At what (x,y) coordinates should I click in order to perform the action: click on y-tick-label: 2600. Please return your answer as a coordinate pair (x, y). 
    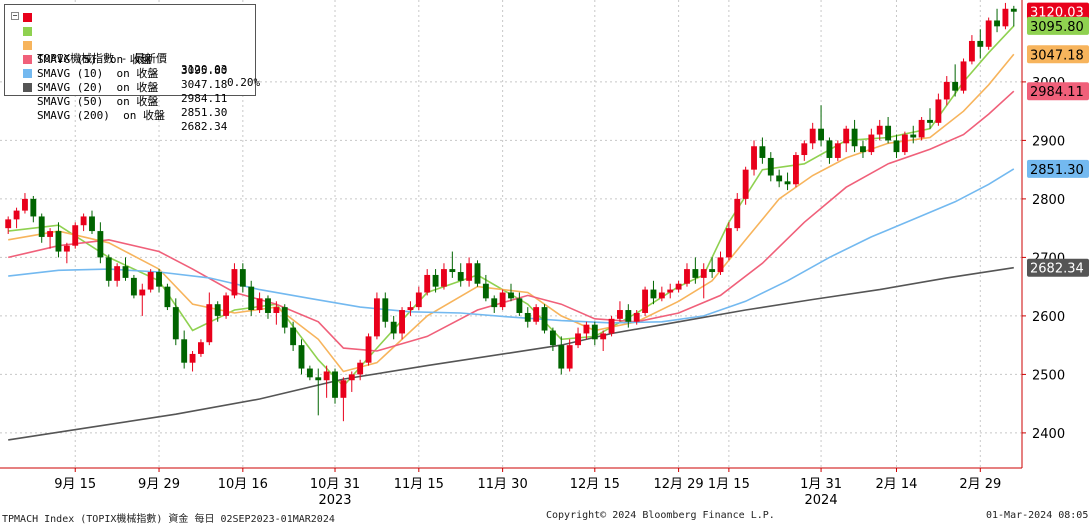
    Looking at the image, I should click on (1048, 317).